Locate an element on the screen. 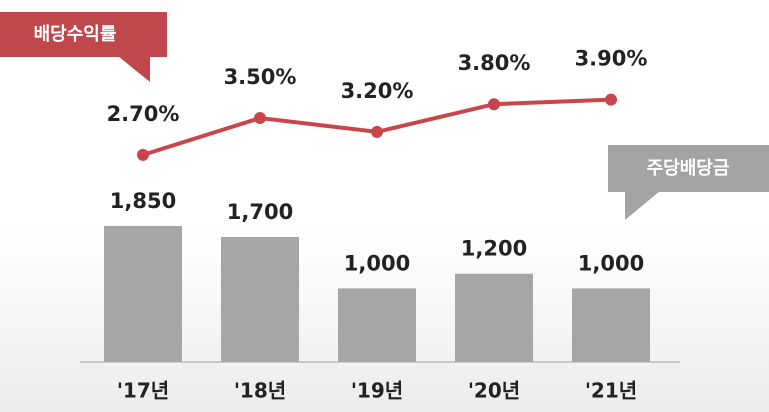 This screenshot has height=412, width=769. x-tick-label: '17년 is located at coordinates (143, 391).